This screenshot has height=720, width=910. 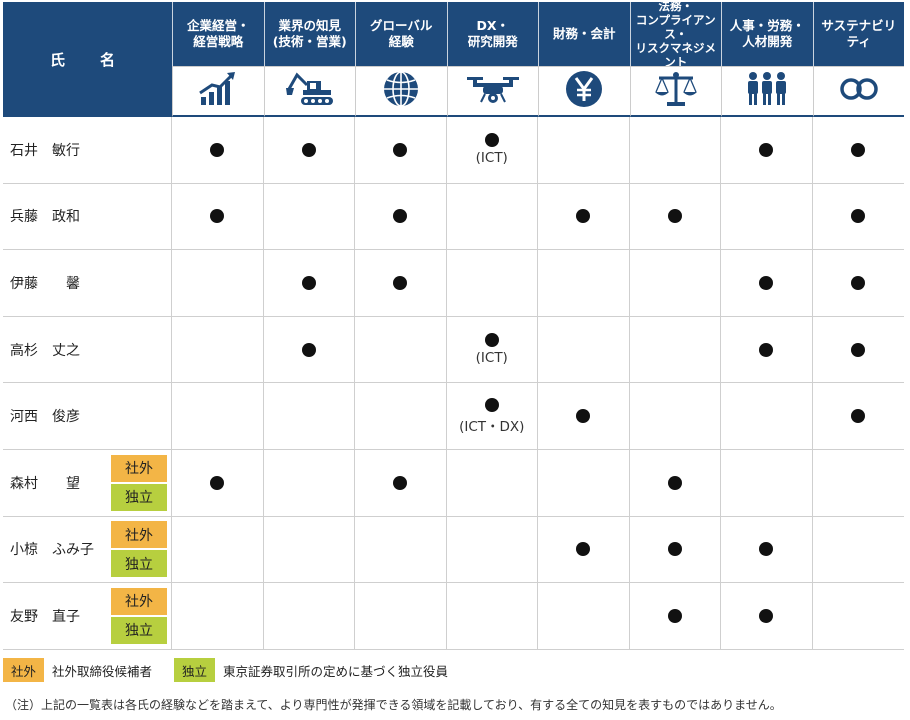 I want to click on director-name-cell: 森村 望 社外 独立, so click(x=87, y=483).